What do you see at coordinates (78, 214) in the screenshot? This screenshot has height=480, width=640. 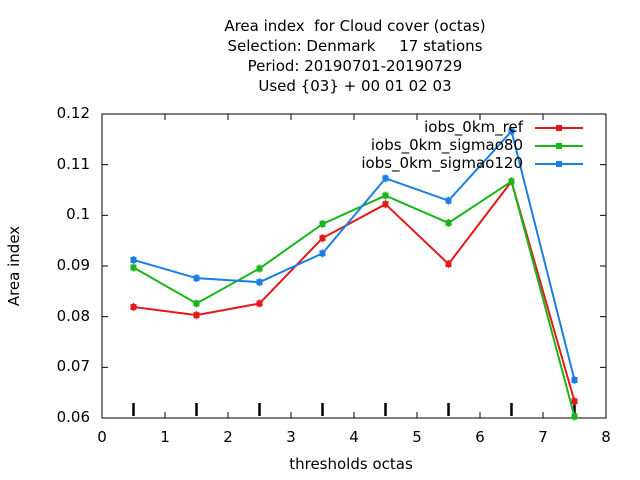 I see `y-tick-label: 0.1` at bounding box center [78, 214].